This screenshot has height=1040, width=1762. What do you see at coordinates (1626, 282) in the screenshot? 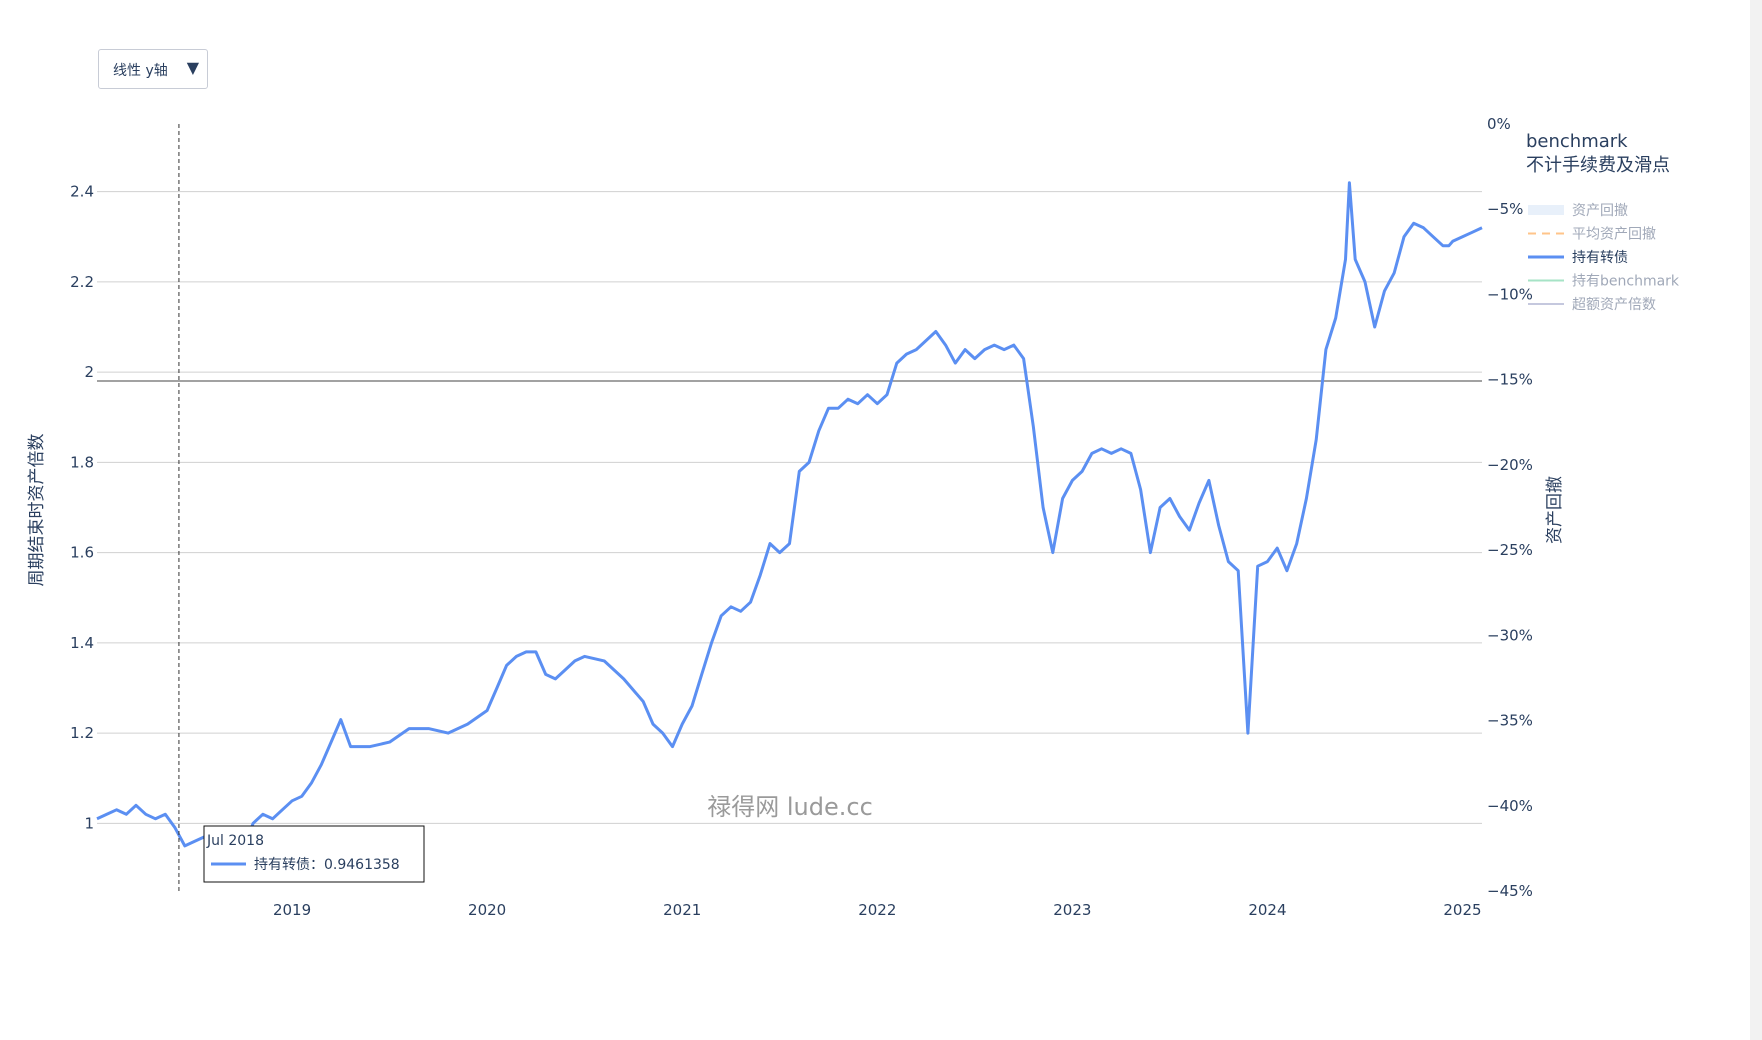
I see `legend-label: 持有benchmark` at bounding box center [1626, 282].